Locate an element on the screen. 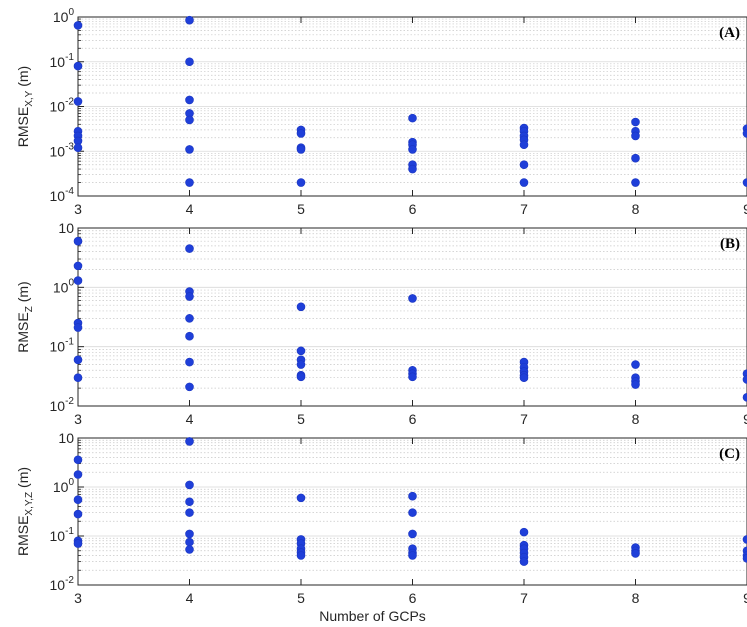 The height and width of the screenshot is (627, 747). y-axis-label: RMSEX,Y,Z (m) is located at coordinates (25, 511).